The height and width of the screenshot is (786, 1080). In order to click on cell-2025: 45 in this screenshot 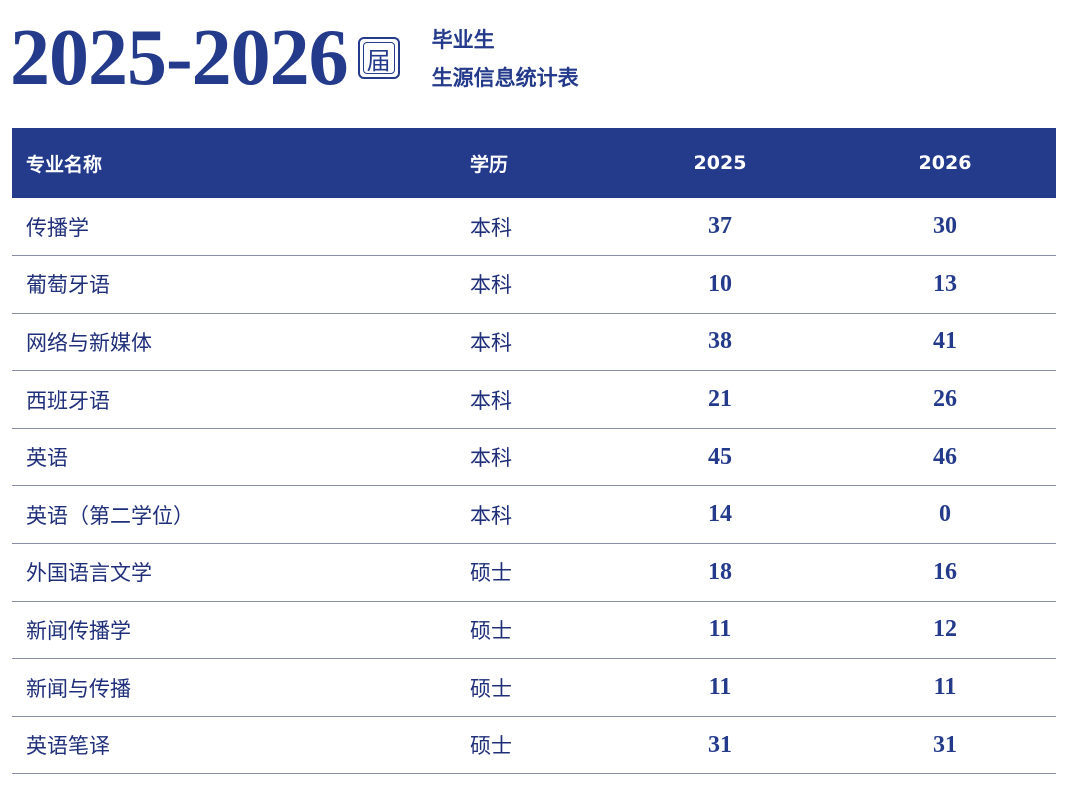, I will do `click(720, 456)`.